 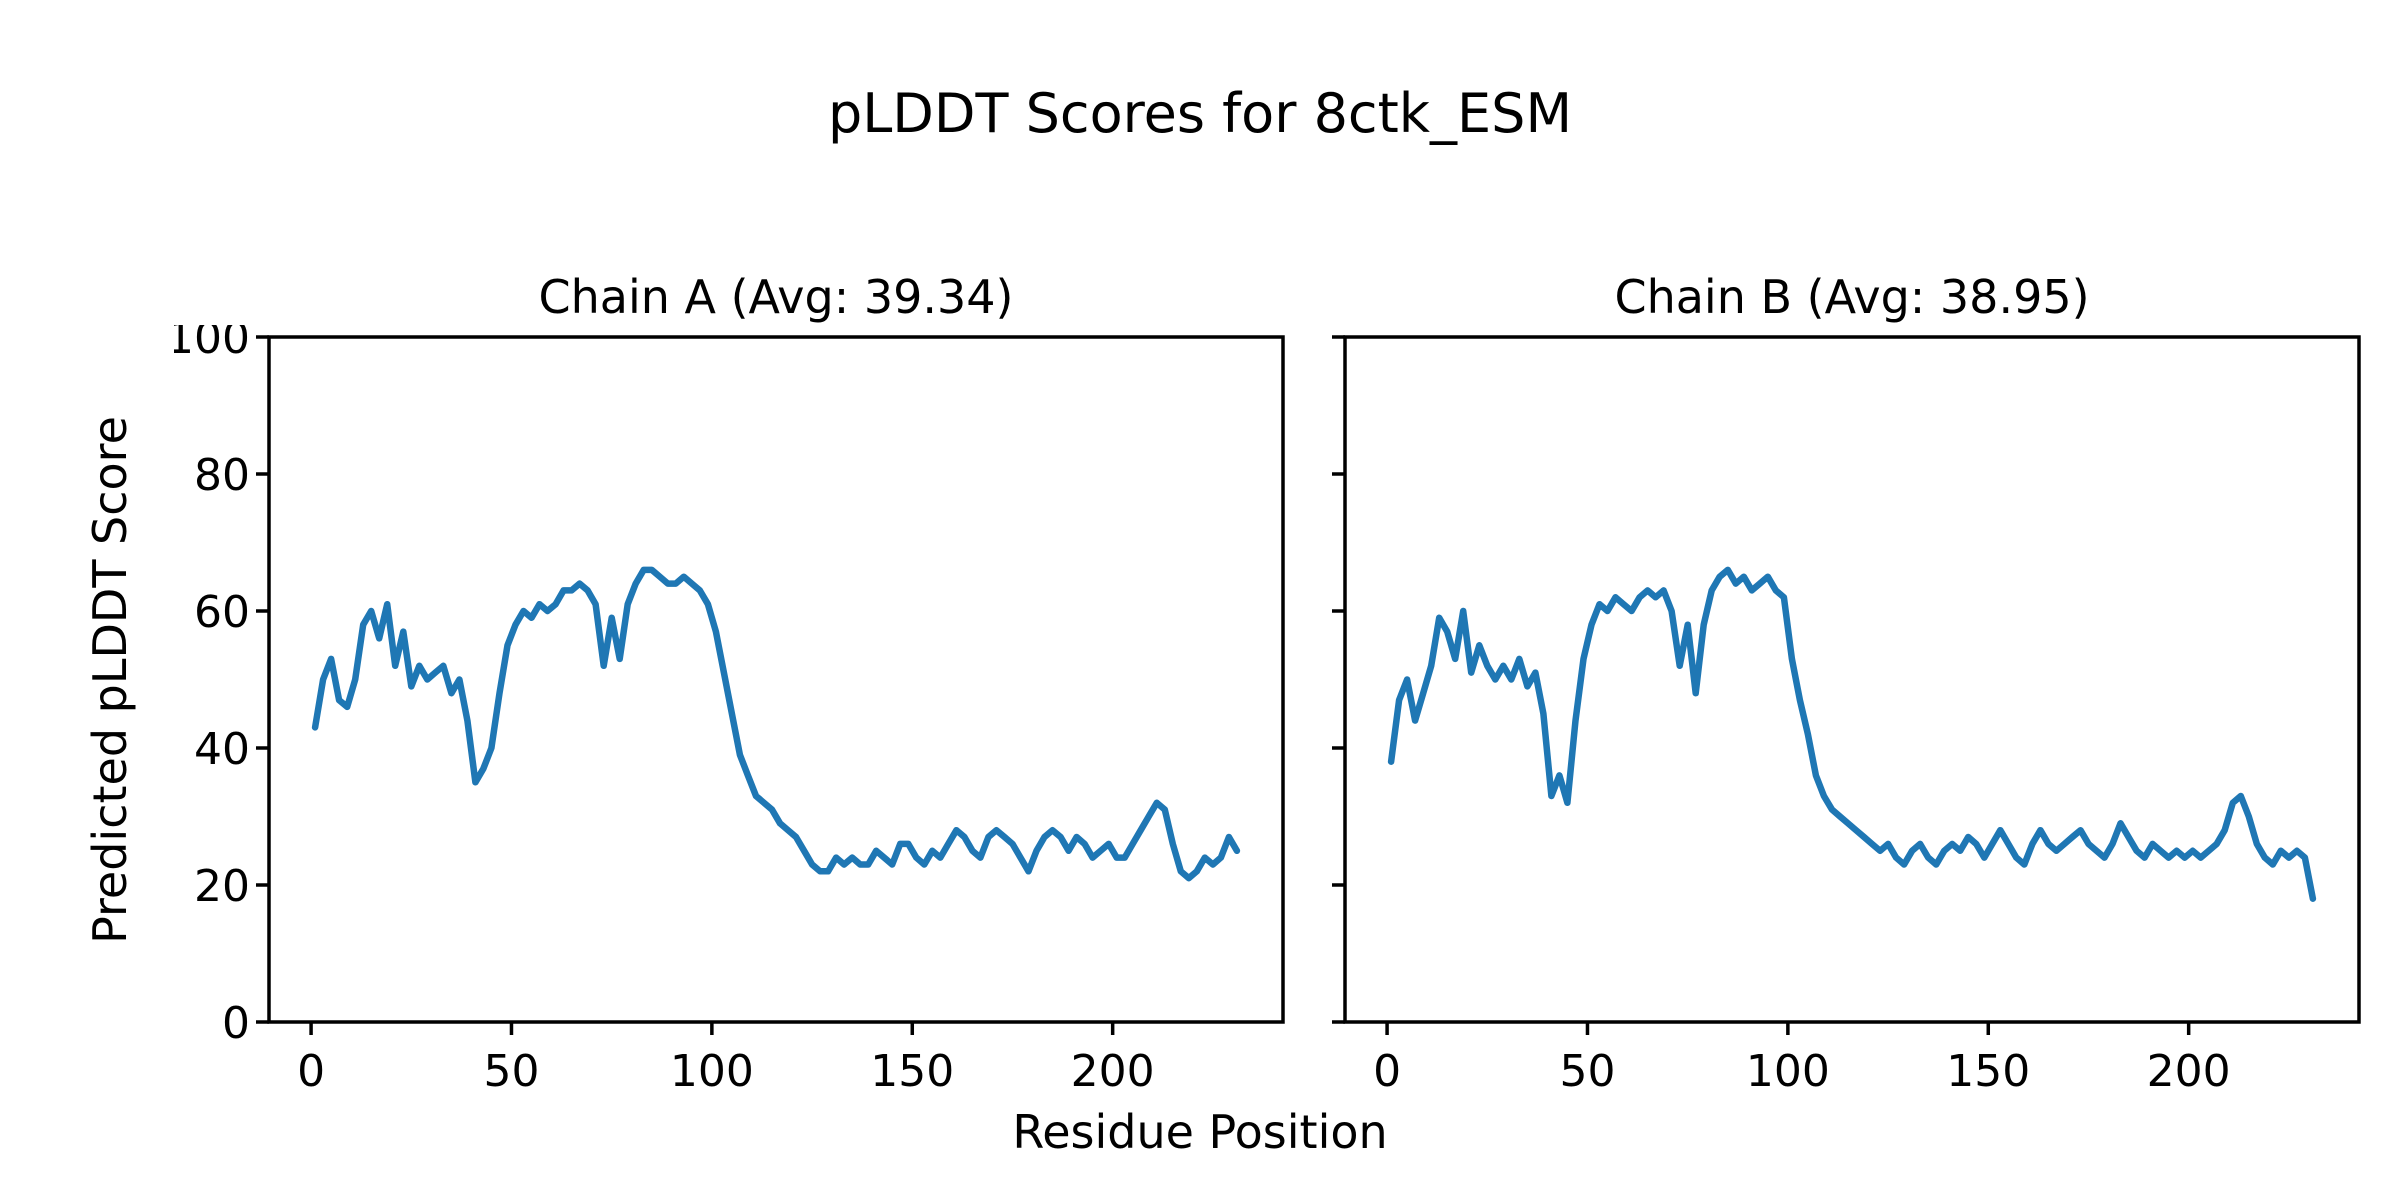 What do you see at coordinates (222, 886) in the screenshot?
I see `y-tick-label: 20` at bounding box center [222, 886].